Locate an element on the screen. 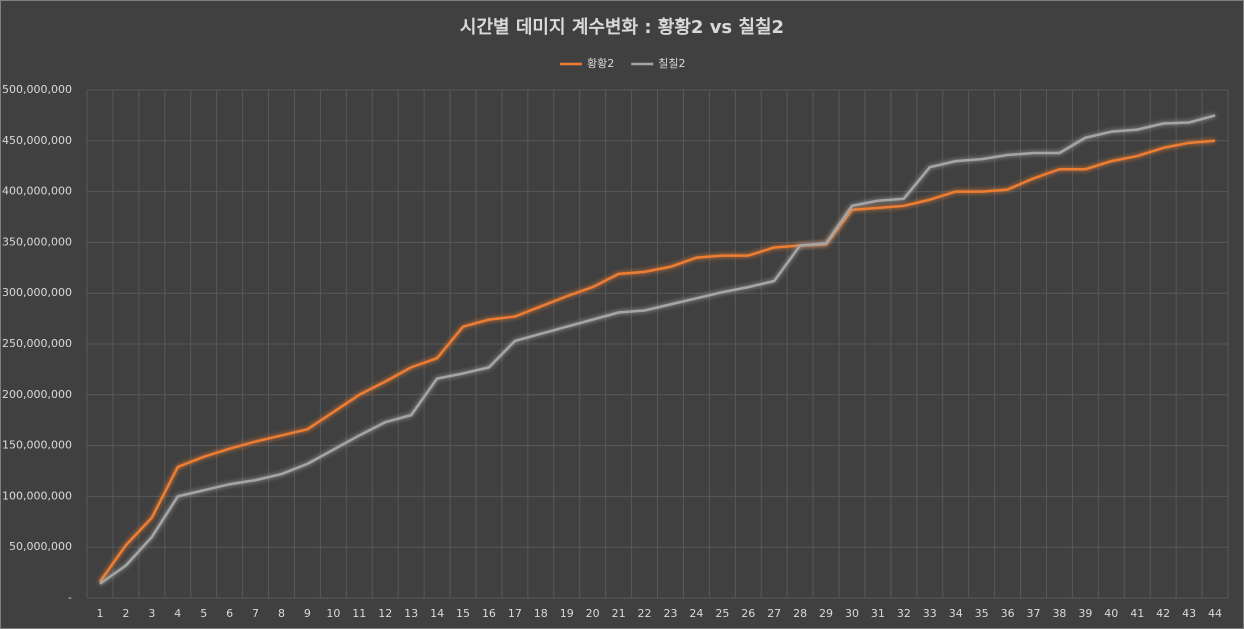  chart-title: 시간별 데미지 계수변화 : 황황2 vs 칠칠2 is located at coordinates (622, 27).